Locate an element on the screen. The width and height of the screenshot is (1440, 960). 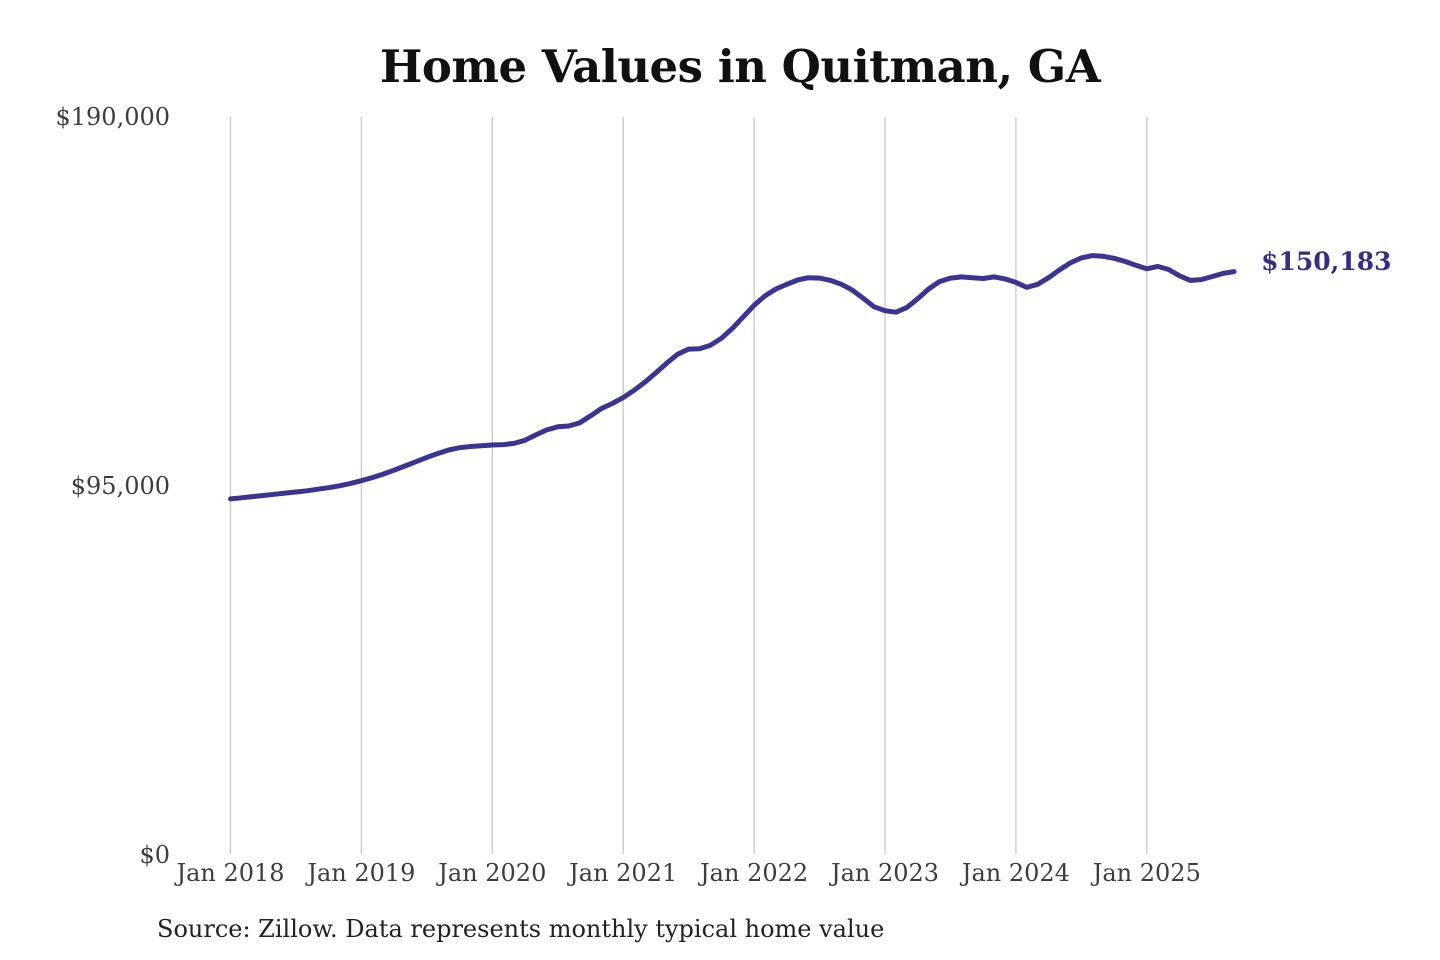
y-axis-label: $0 is located at coordinates (154, 854).